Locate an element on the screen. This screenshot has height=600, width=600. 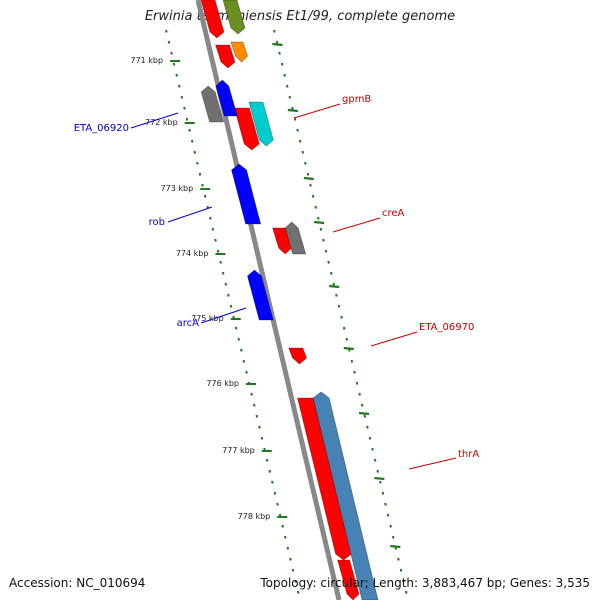
scale-tick-label: 776 kbp is located at coordinates (222, 383).